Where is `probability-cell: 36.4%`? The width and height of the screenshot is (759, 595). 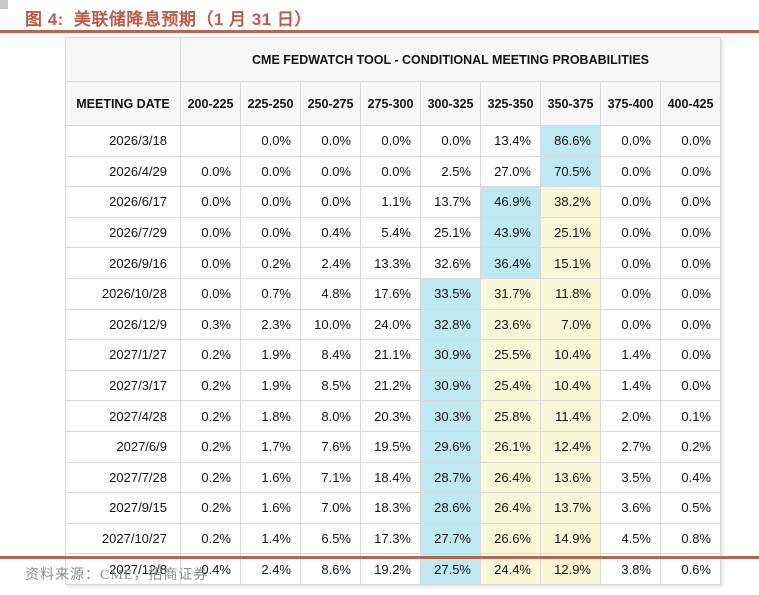 probability-cell: 36.4% is located at coordinates (510, 263).